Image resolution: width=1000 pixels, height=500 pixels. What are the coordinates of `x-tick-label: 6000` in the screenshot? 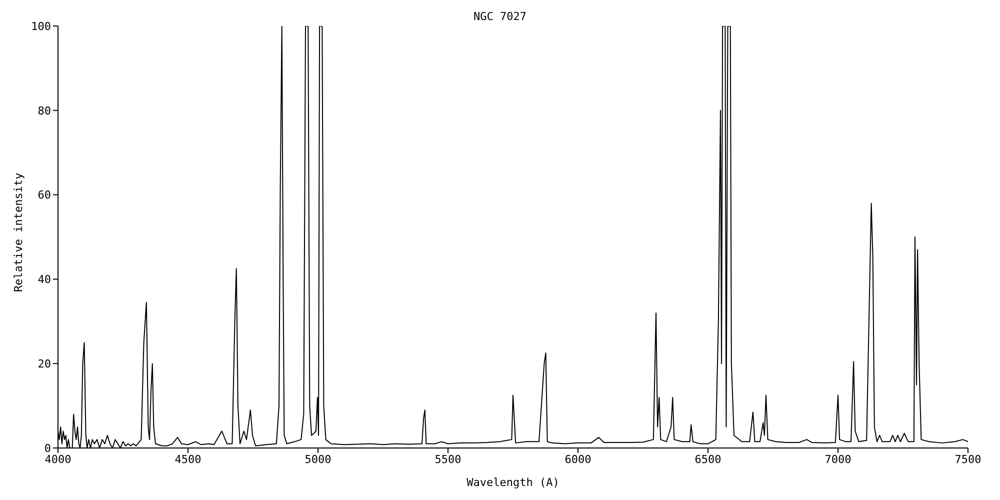 It's located at (578, 459).